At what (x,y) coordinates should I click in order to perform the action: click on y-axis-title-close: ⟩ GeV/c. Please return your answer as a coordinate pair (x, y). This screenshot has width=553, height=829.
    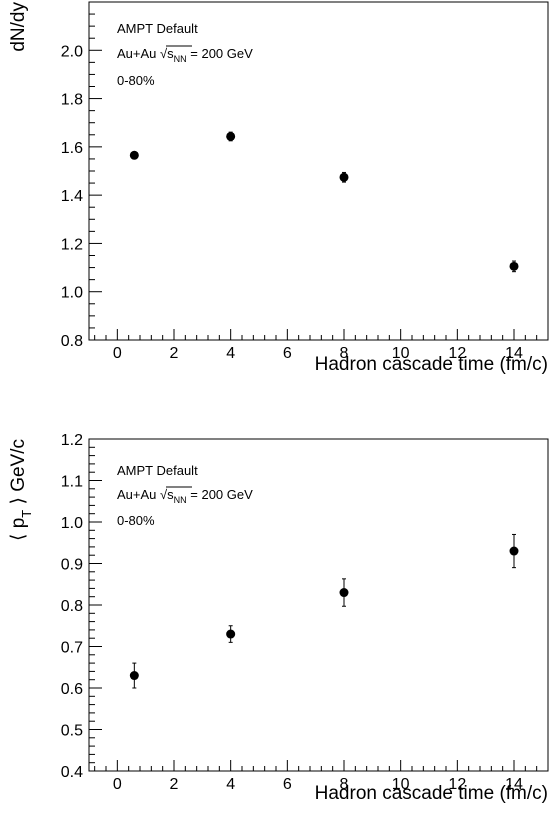
    Looking at the image, I should click on (18, 474).